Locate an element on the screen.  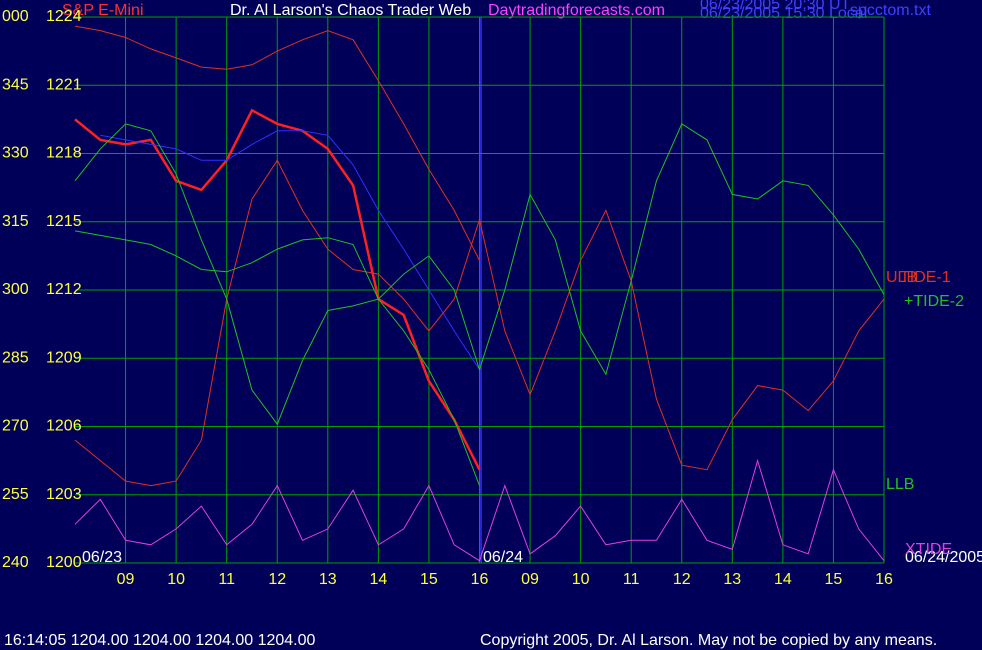
y-tick-label: 1218 is located at coordinates (64, 153).